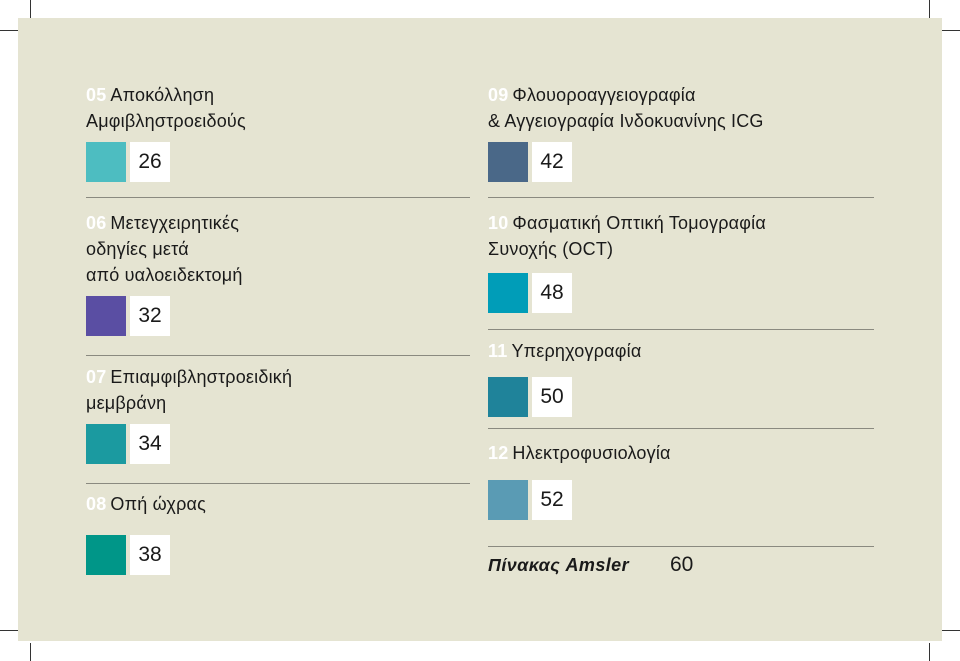 The height and width of the screenshot is (661, 960). I want to click on page-number: 26, so click(150, 162).